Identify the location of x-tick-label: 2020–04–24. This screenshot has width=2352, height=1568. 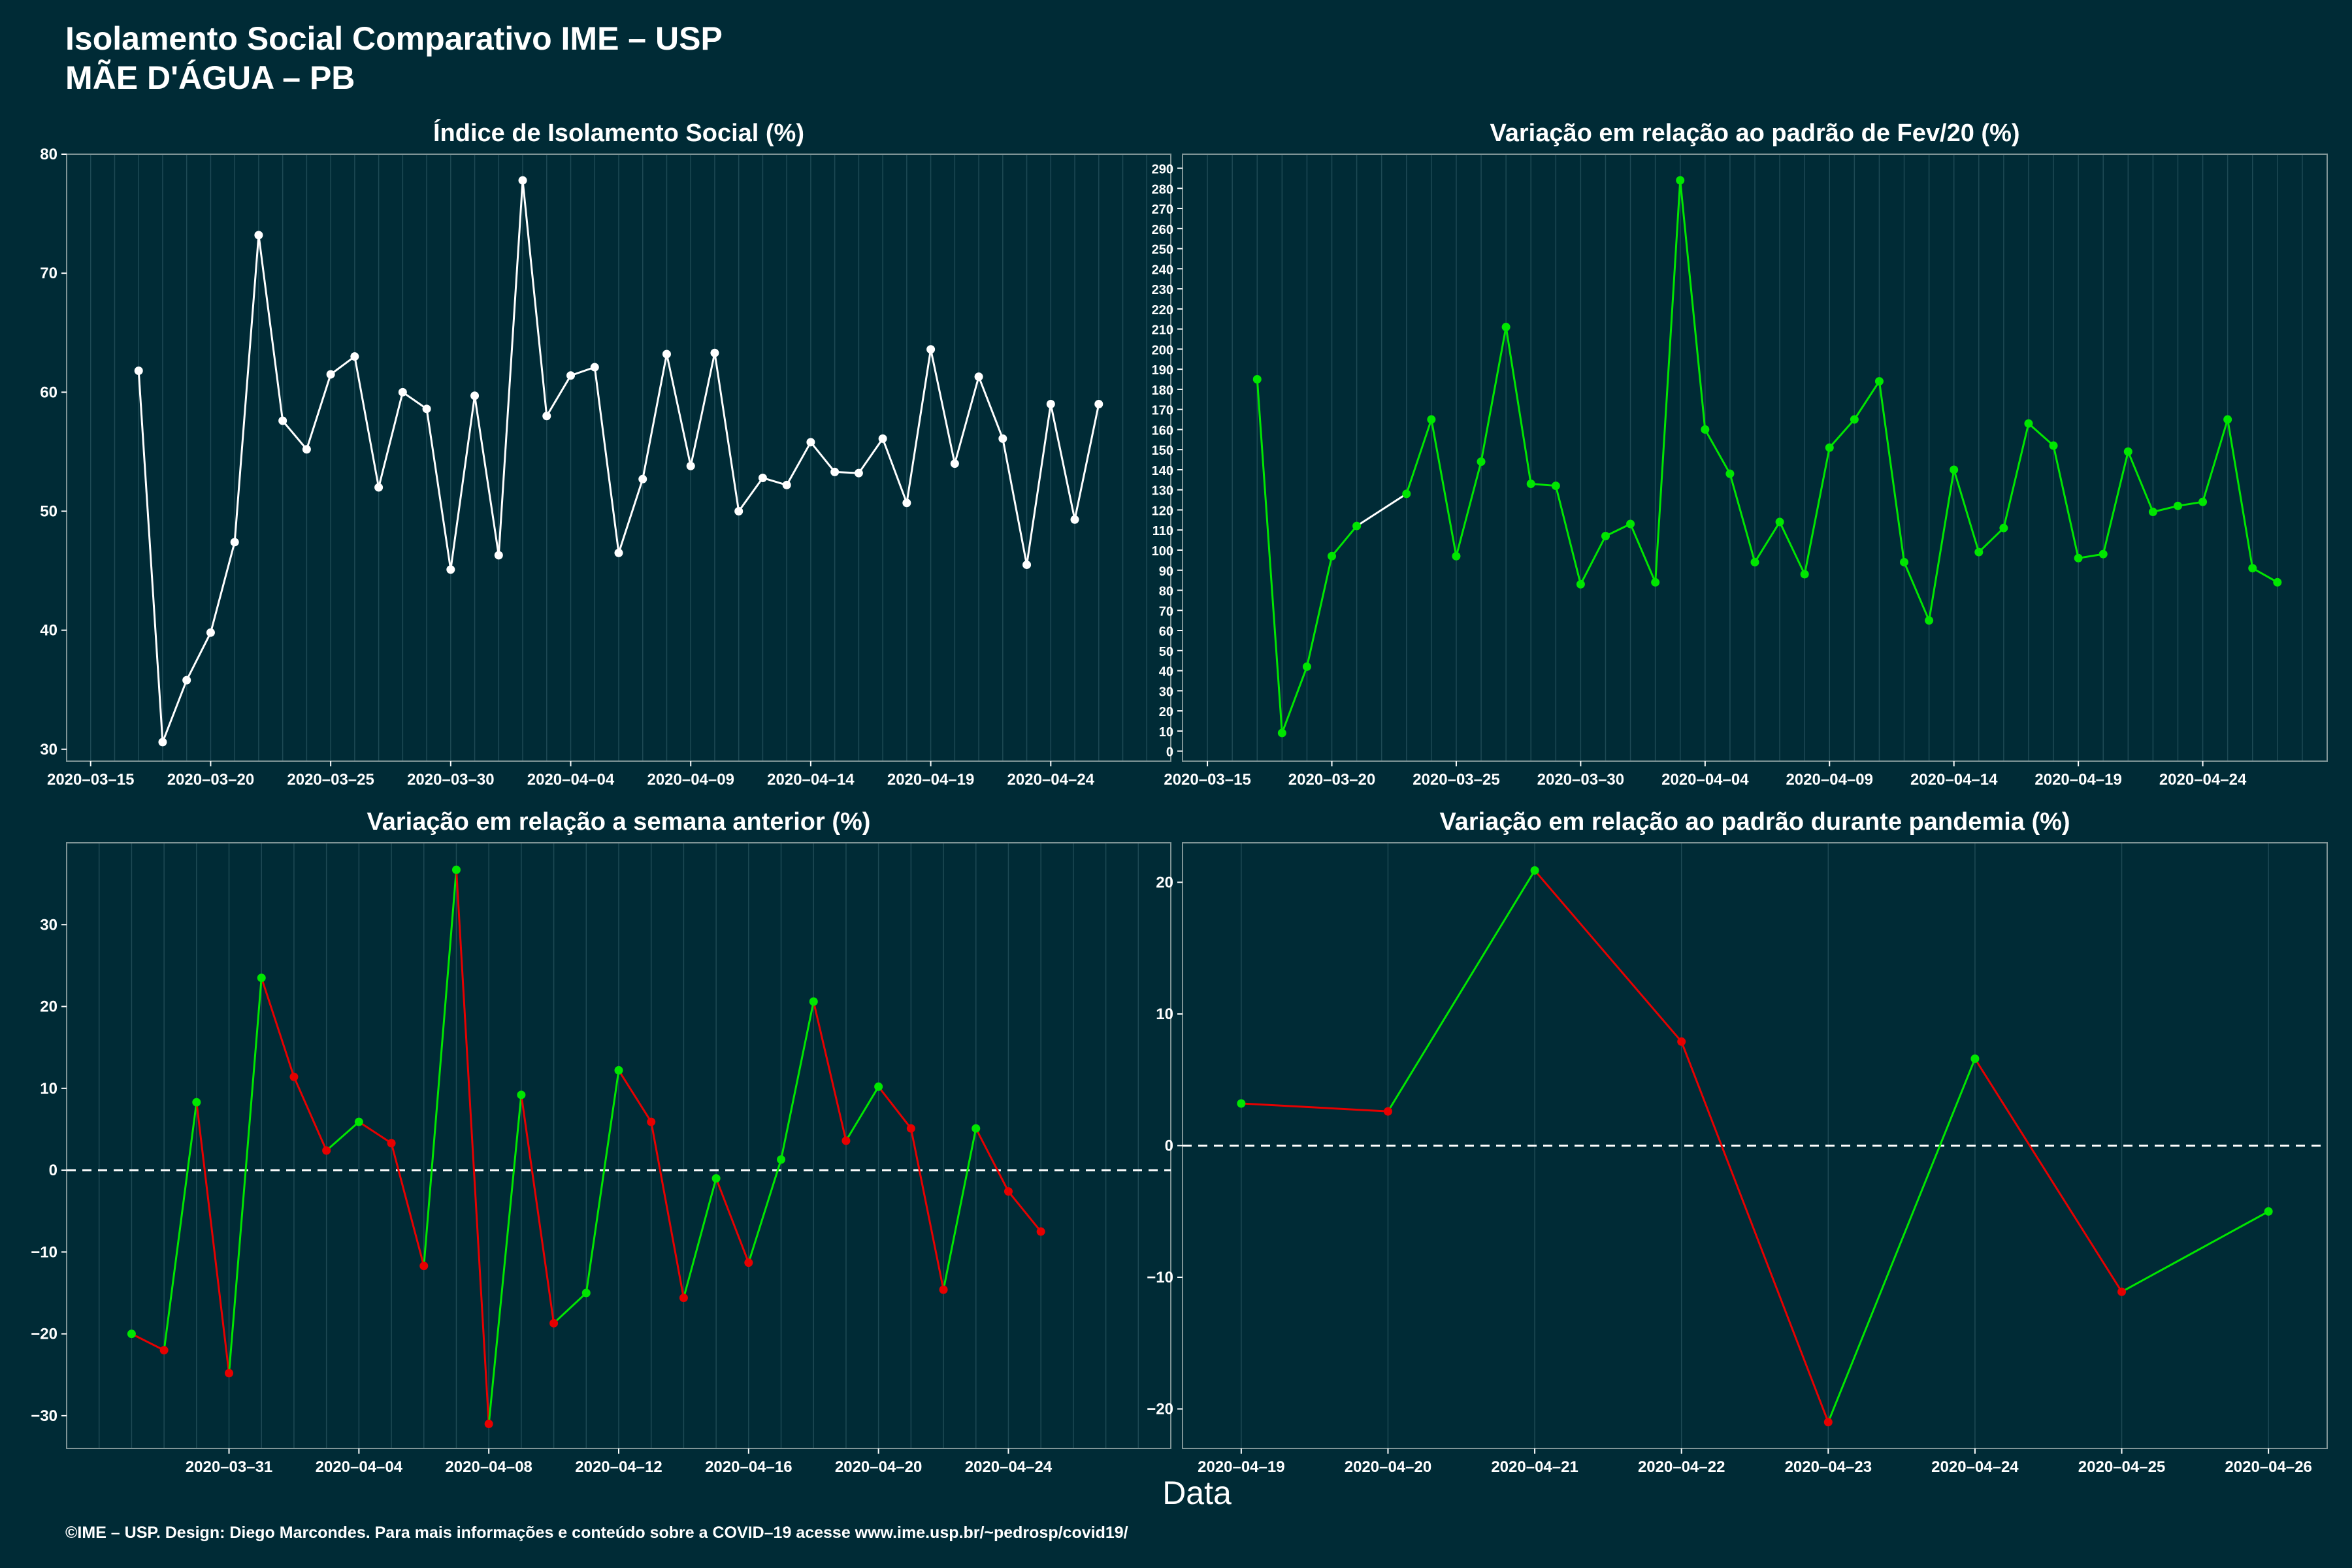
(1009, 1467).